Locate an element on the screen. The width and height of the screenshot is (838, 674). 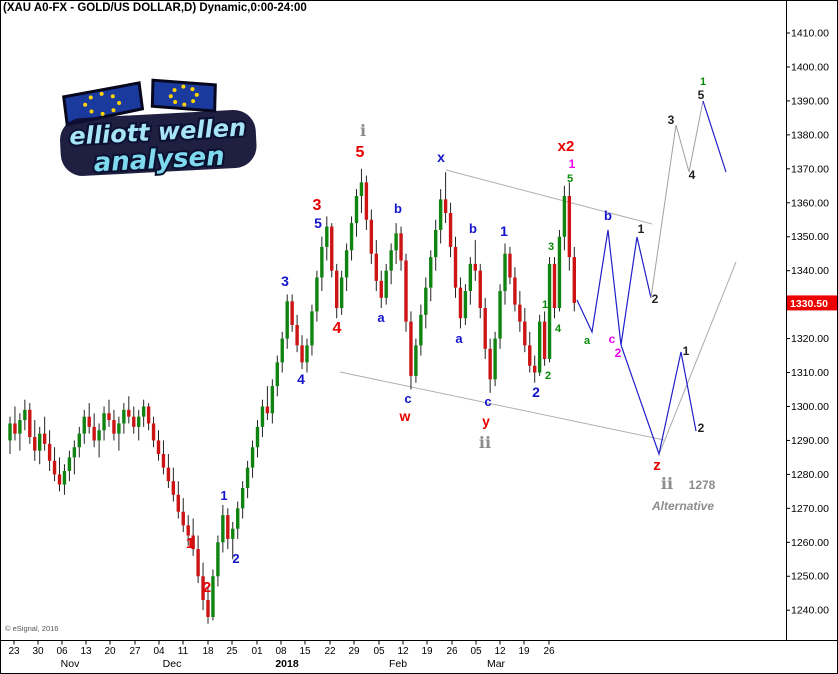
wave-label: x2 is located at coordinates (566, 146).